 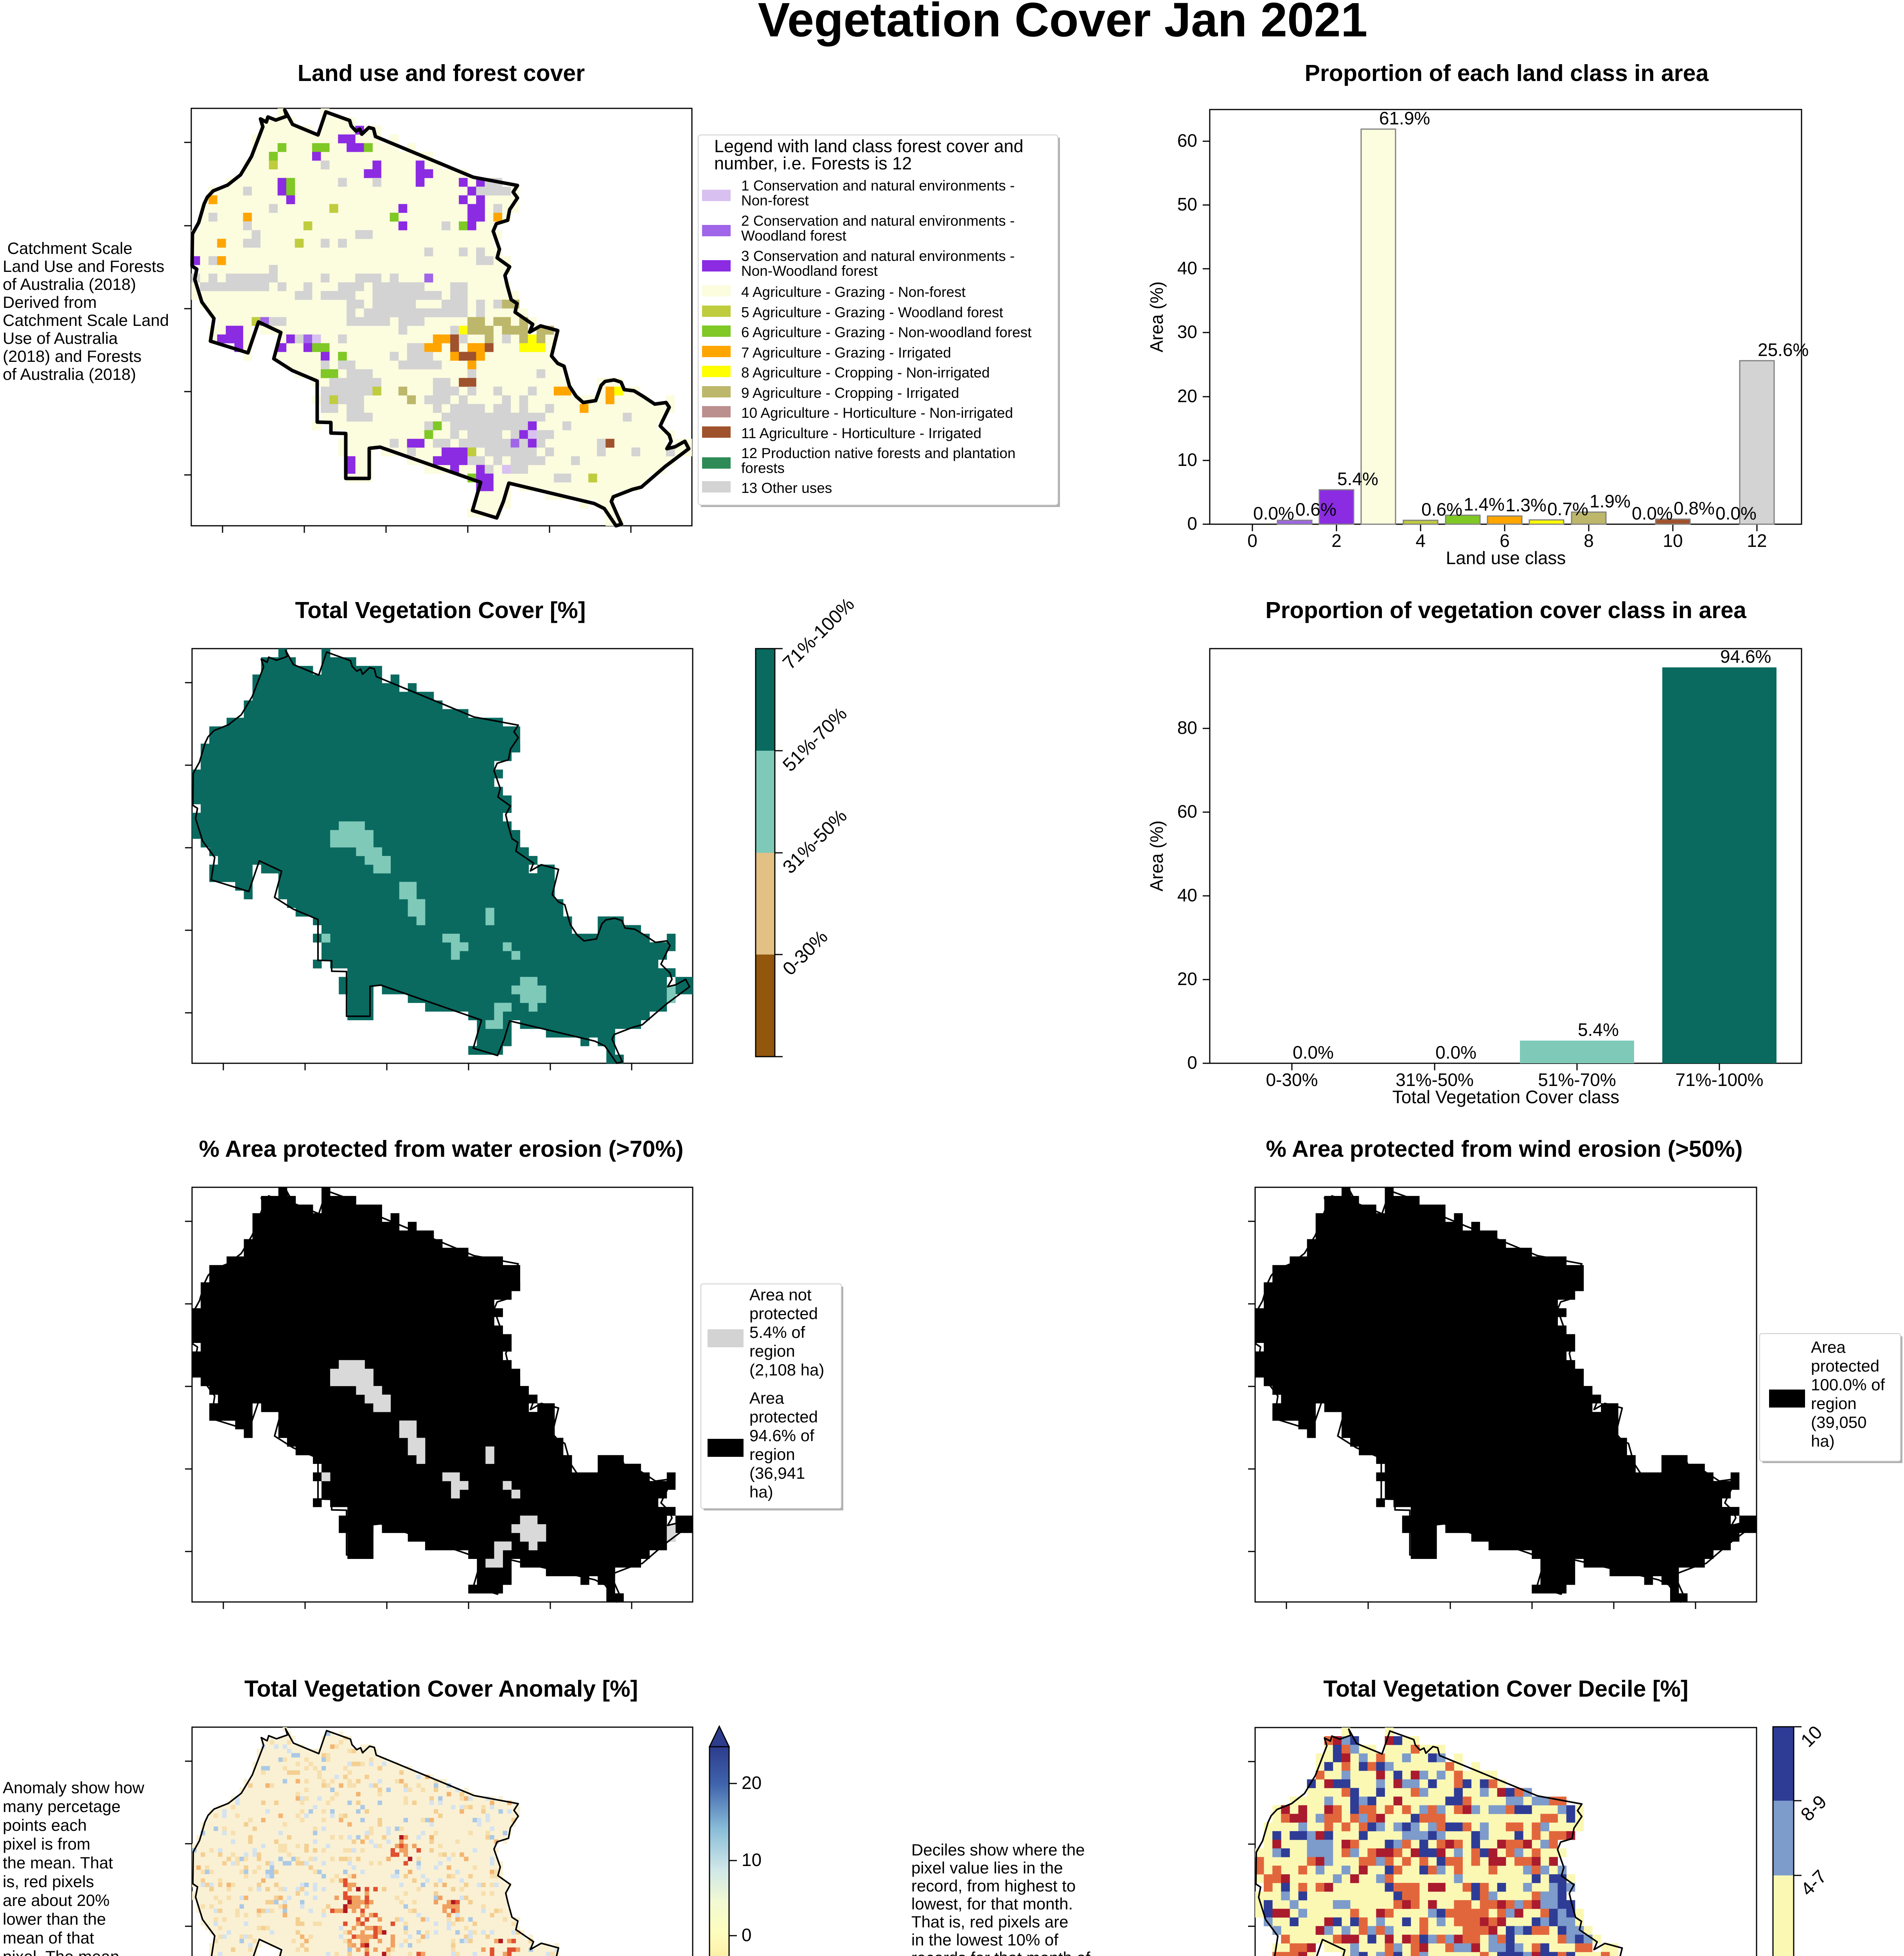 I want to click on svg-text: 80, so click(x=1187, y=727).